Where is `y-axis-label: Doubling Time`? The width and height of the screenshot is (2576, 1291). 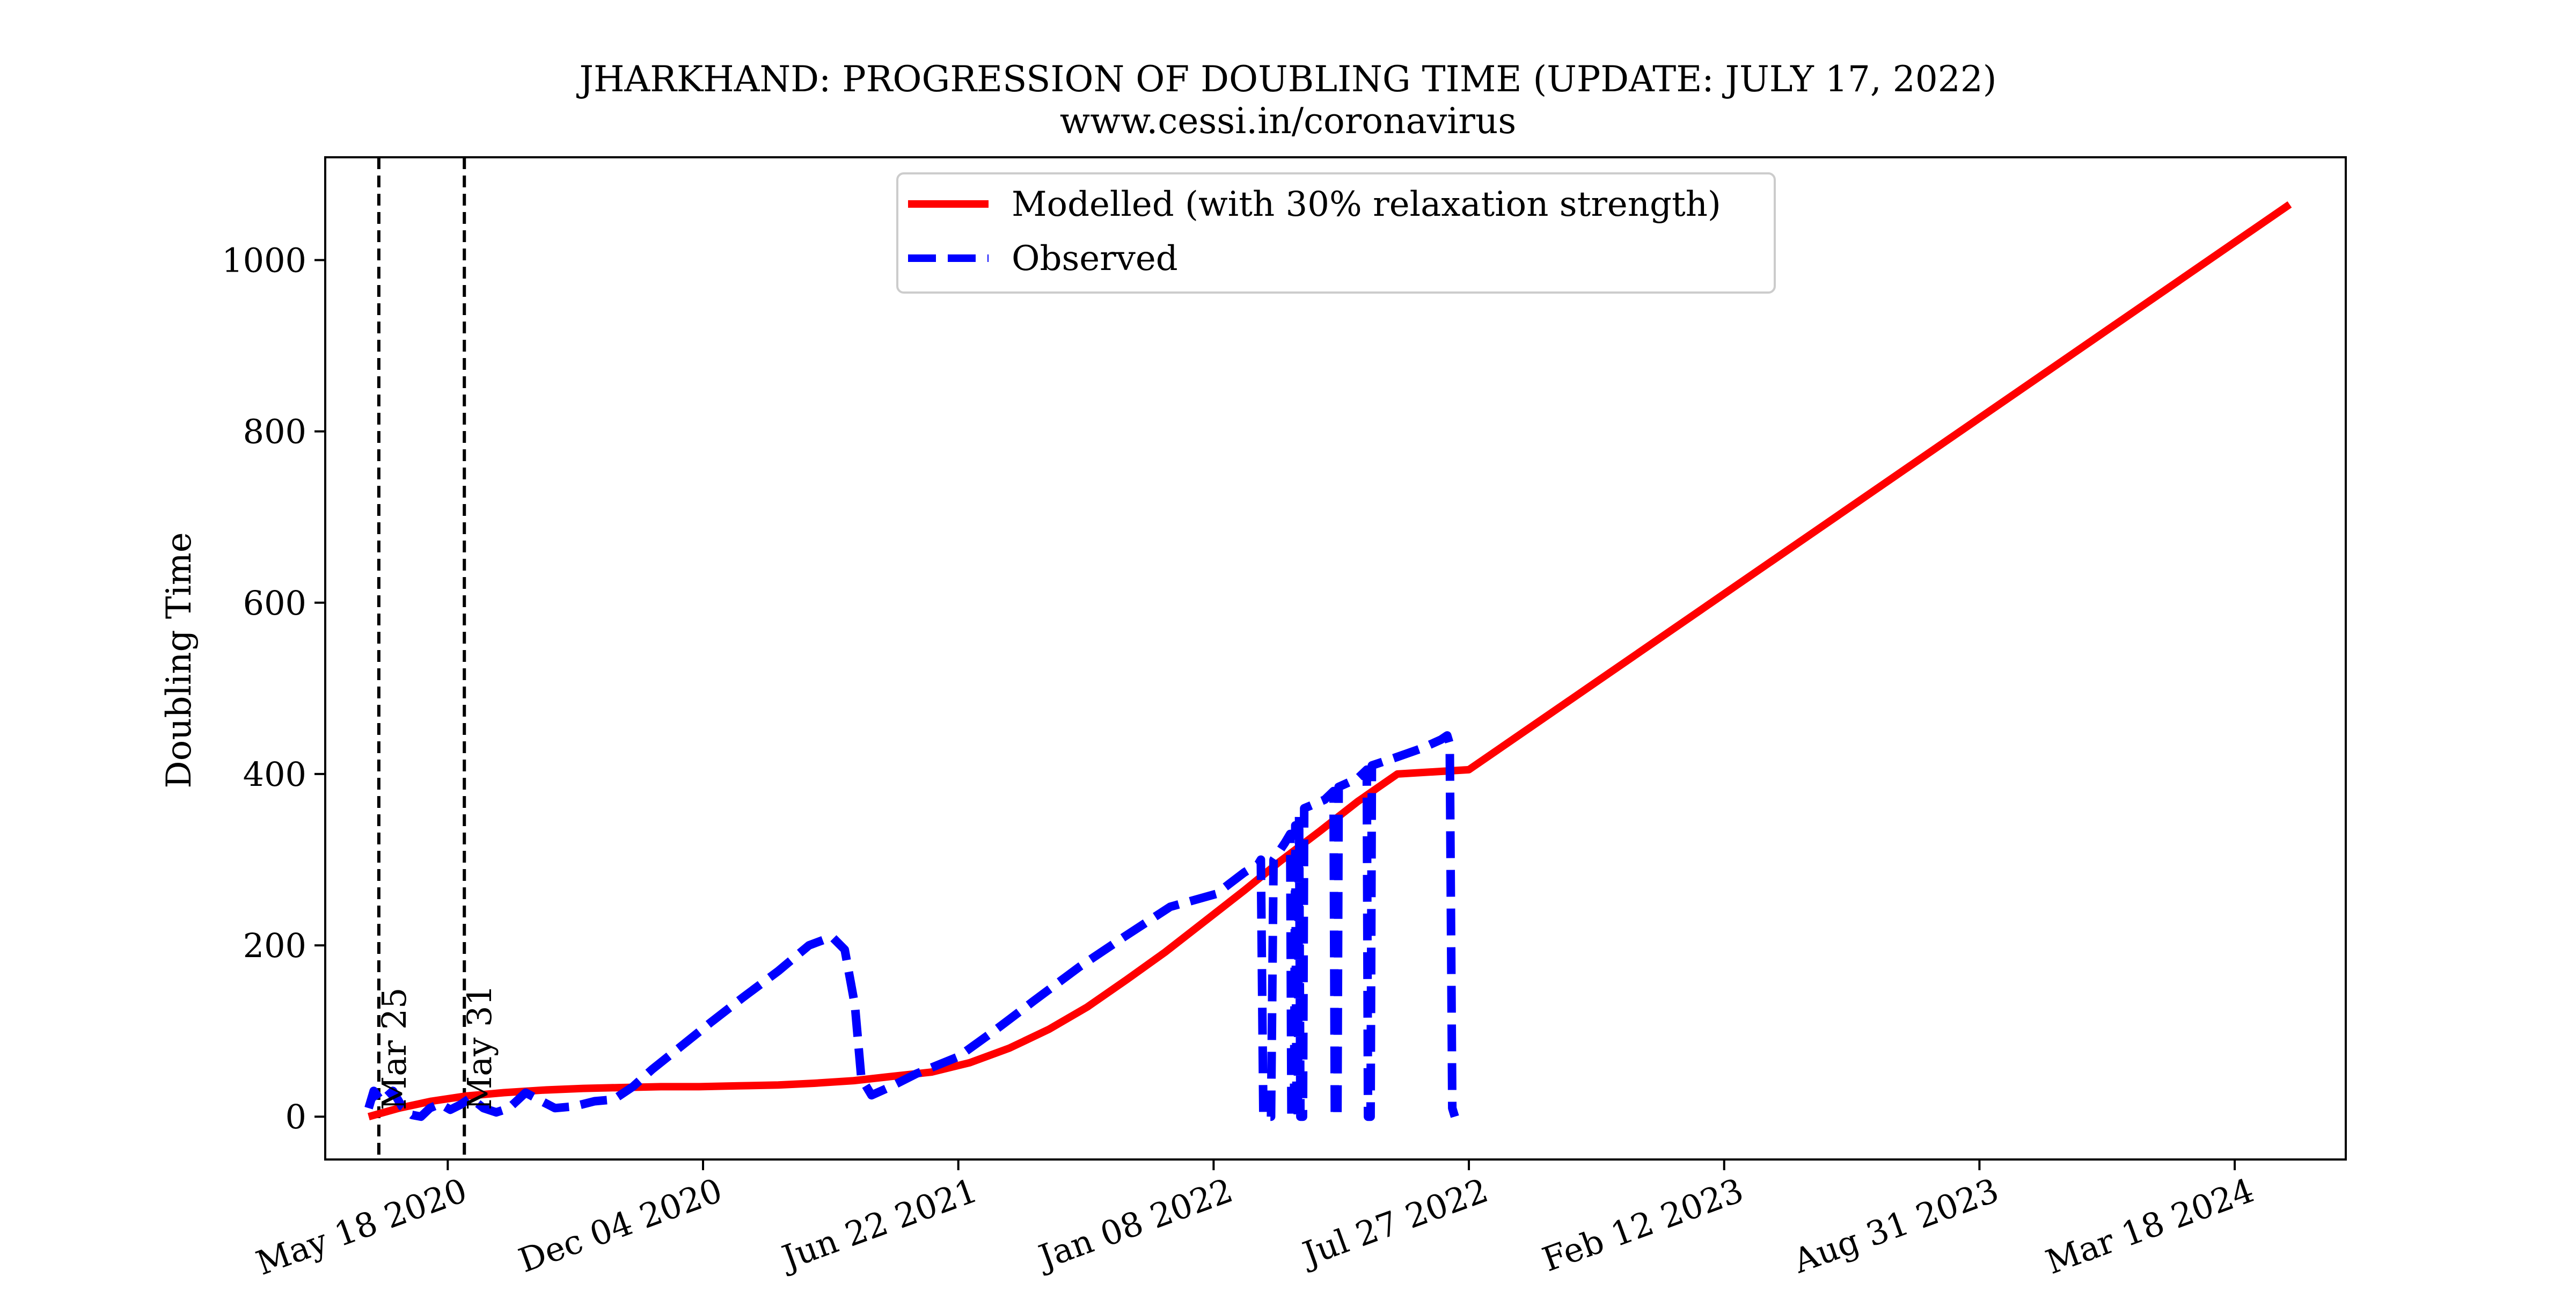
y-axis-label: Doubling Time is located at coordinates (179, 660).